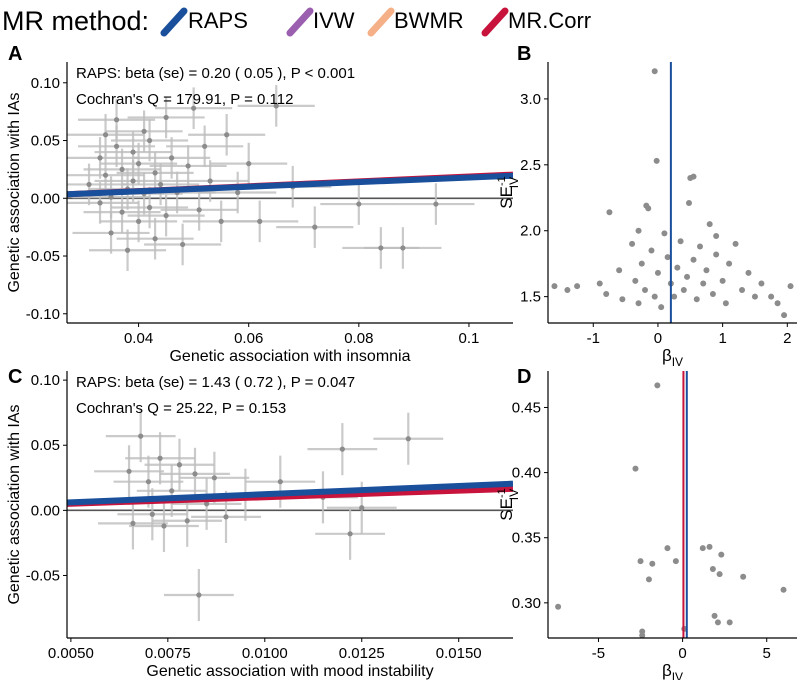 This screenshot has width=803, height=680. I want to click on legend-label-ivw: IVW, so click(334, 20).